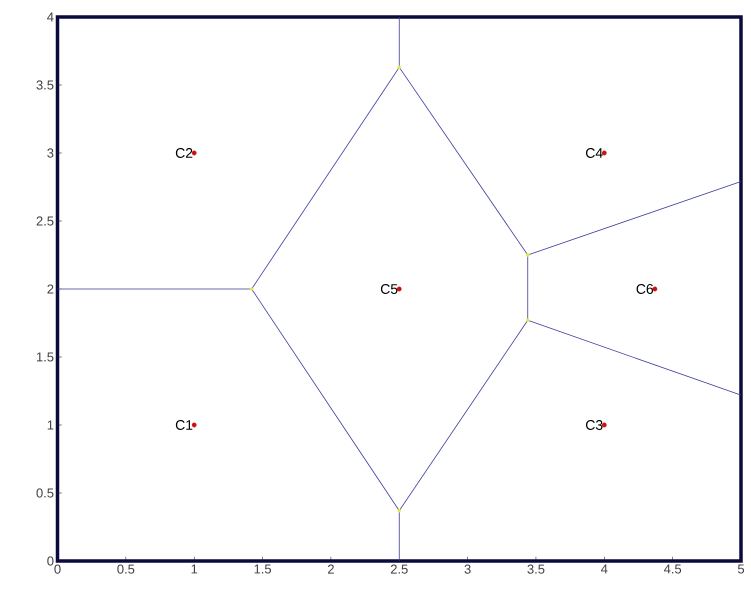  Describe the element at coordinates (50, 289) in the screenshot. I see `y-tick-label: 2` at that location.